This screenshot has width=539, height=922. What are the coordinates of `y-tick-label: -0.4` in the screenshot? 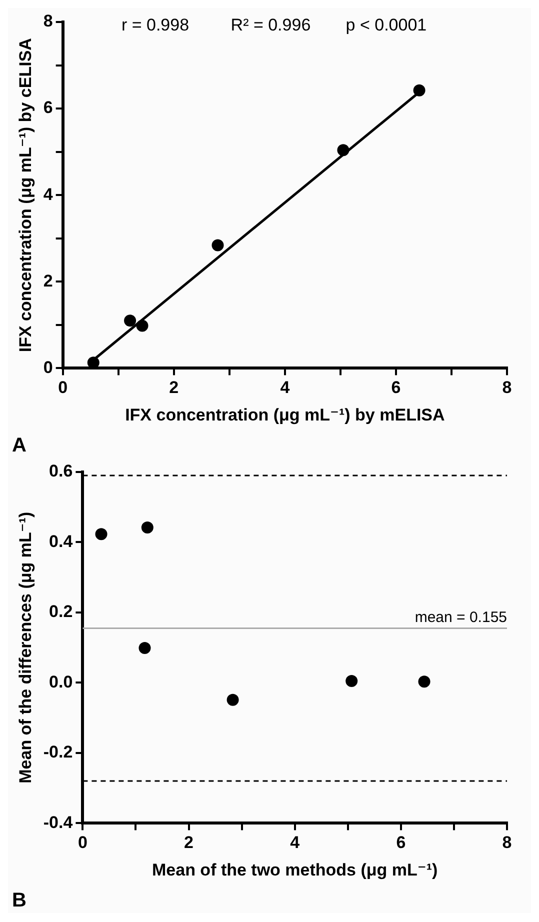 It's located at (58, 822).